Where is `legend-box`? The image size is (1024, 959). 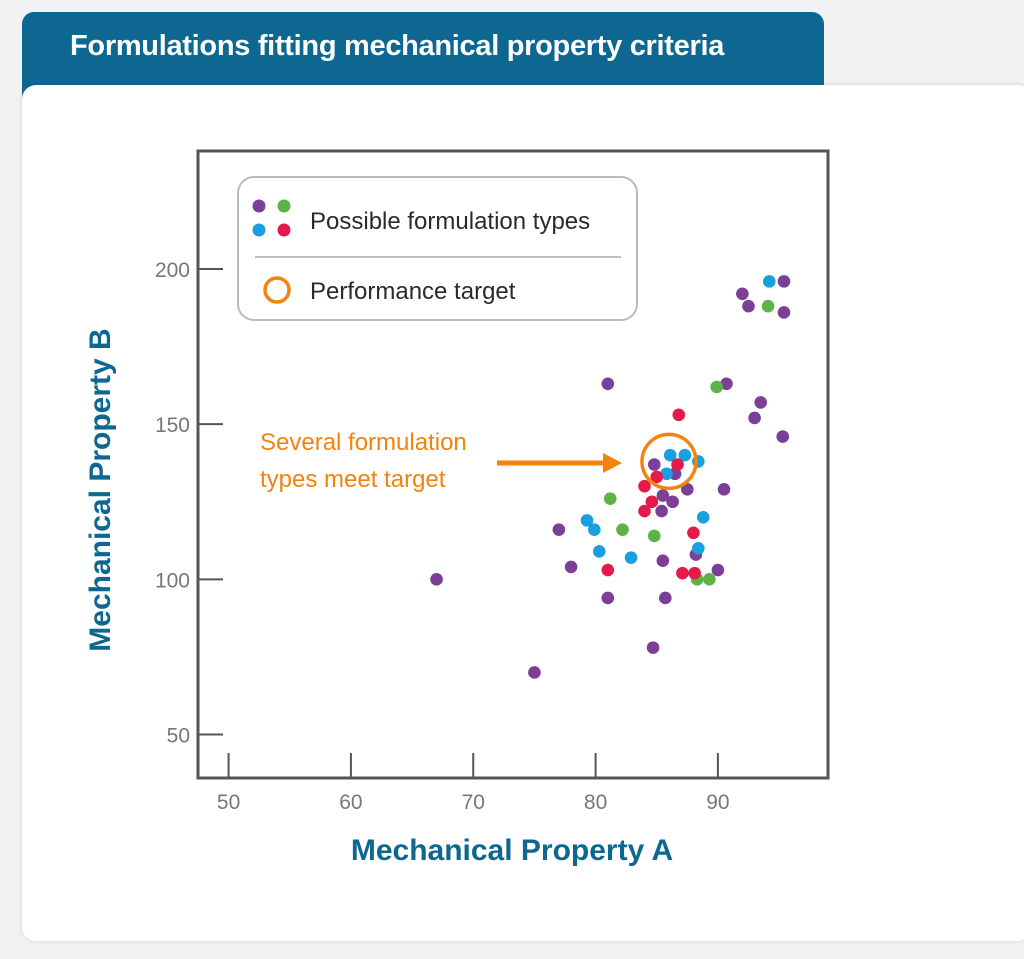
legend-box is located at coordinates (437, 248).